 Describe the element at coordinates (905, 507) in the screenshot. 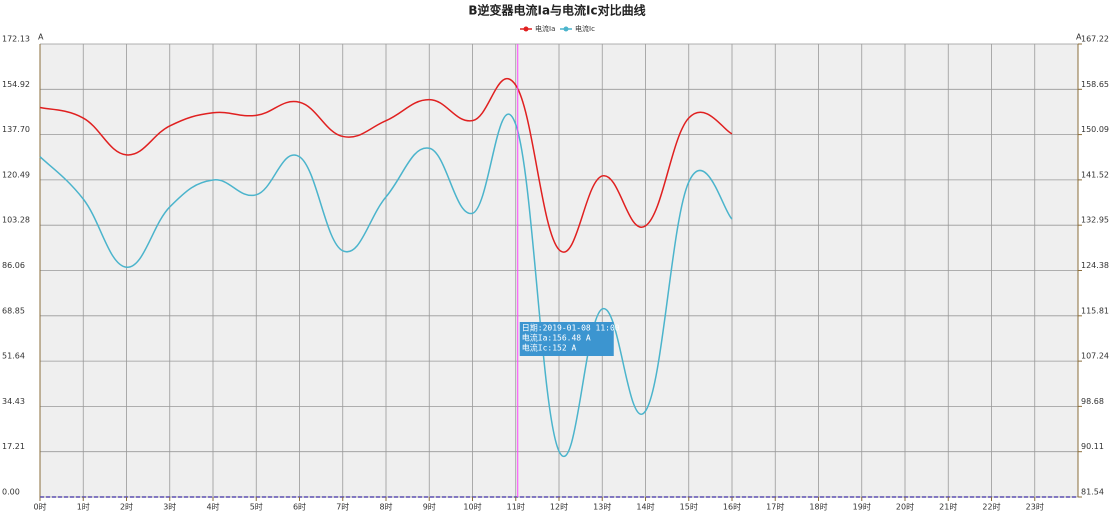

I see `x-tick-label: 20时` at that location.